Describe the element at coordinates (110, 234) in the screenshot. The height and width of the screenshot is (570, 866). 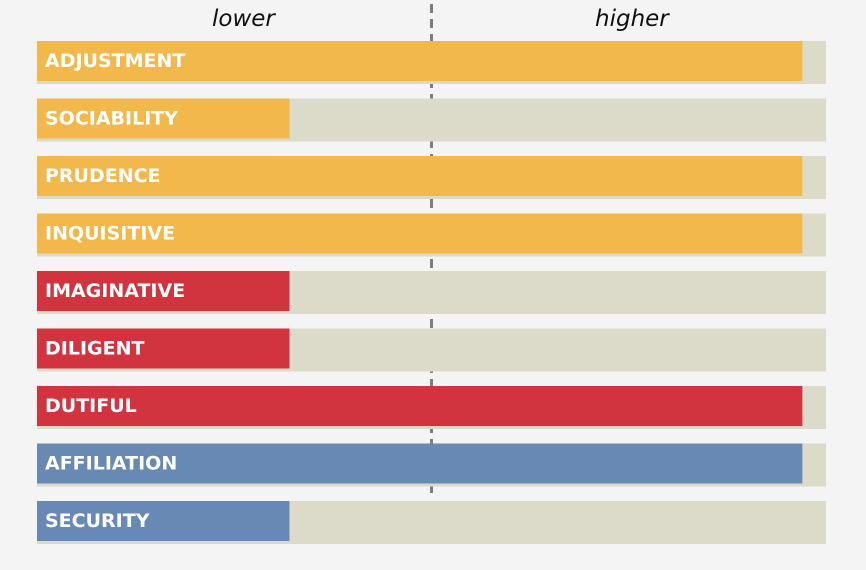
I see `category-label: INQUISITIVE` at that location.